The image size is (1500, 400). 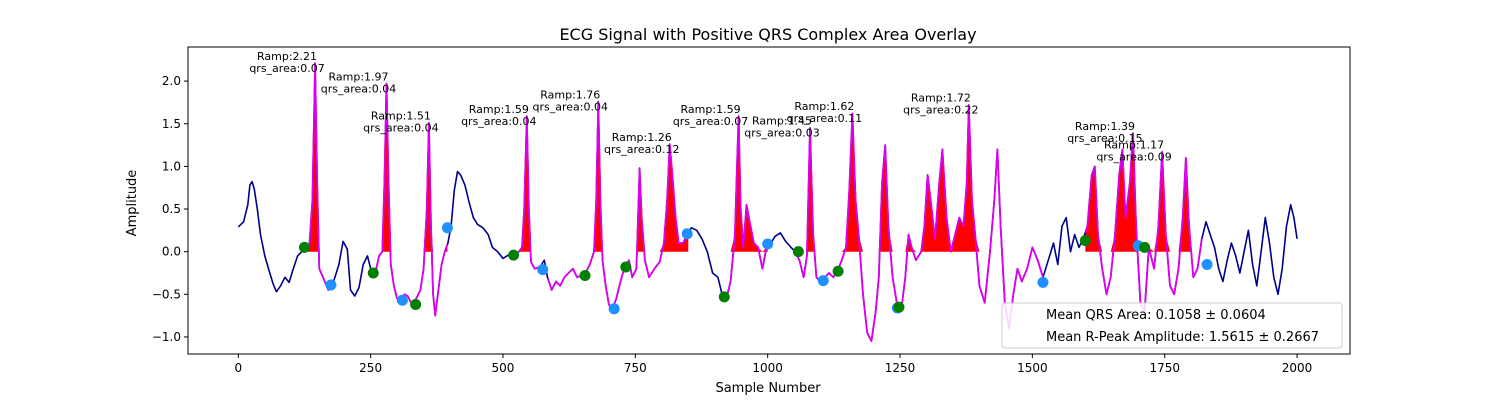 What do you see at coordinates (1133, 157) in the screenshot?
I see `r-peak-area-label: qrs_area:0.09` at bounding box center [1133, 157].